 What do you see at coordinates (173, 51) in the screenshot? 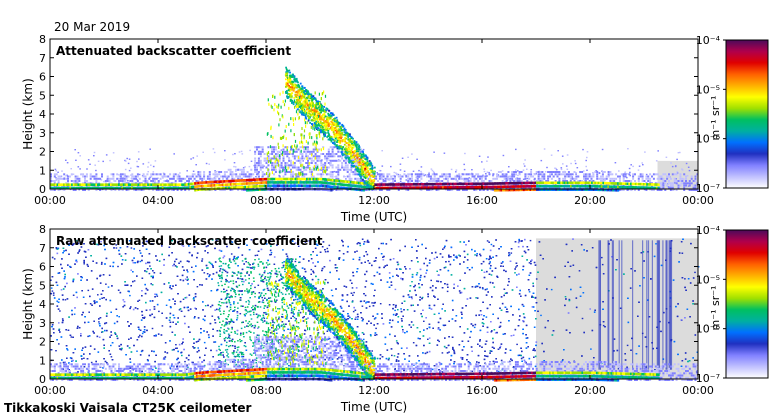
I see `panel-title: Attenuated backscatter coefficient` at bounding box center [173, 51].